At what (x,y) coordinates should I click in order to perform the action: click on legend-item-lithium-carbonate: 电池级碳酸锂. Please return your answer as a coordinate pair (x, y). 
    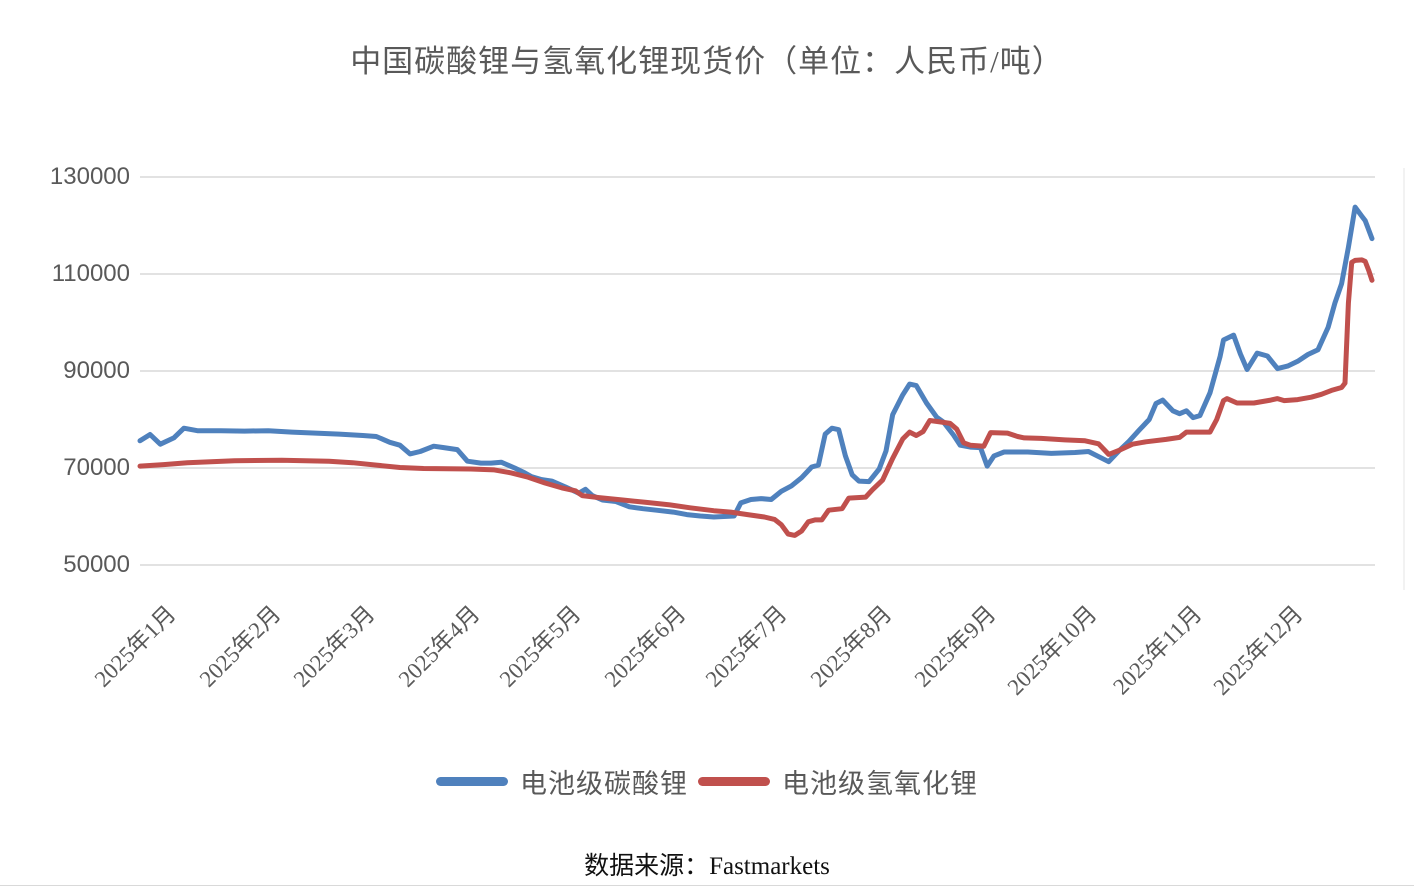
    Looking at the image, I should click on (562, 781).